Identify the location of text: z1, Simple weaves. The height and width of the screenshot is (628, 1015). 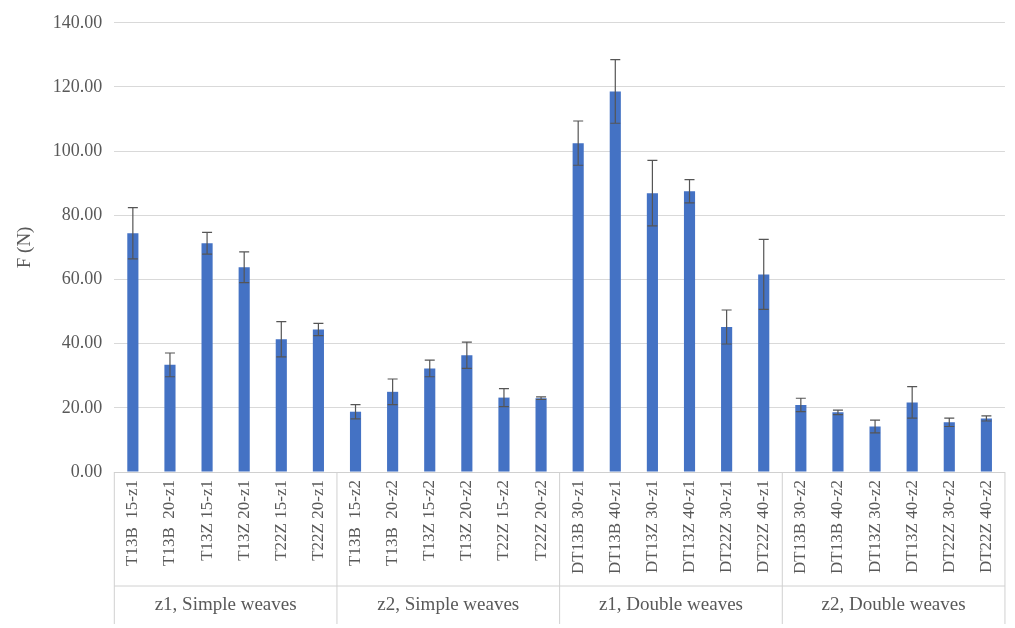
(225, 603).